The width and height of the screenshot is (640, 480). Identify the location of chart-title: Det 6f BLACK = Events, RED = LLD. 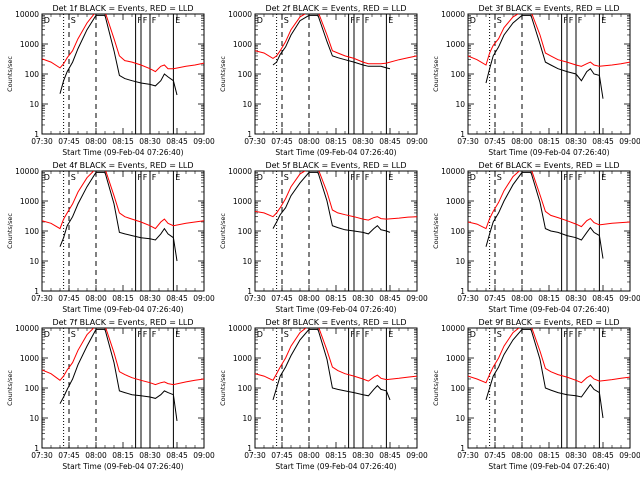
(548, 165).